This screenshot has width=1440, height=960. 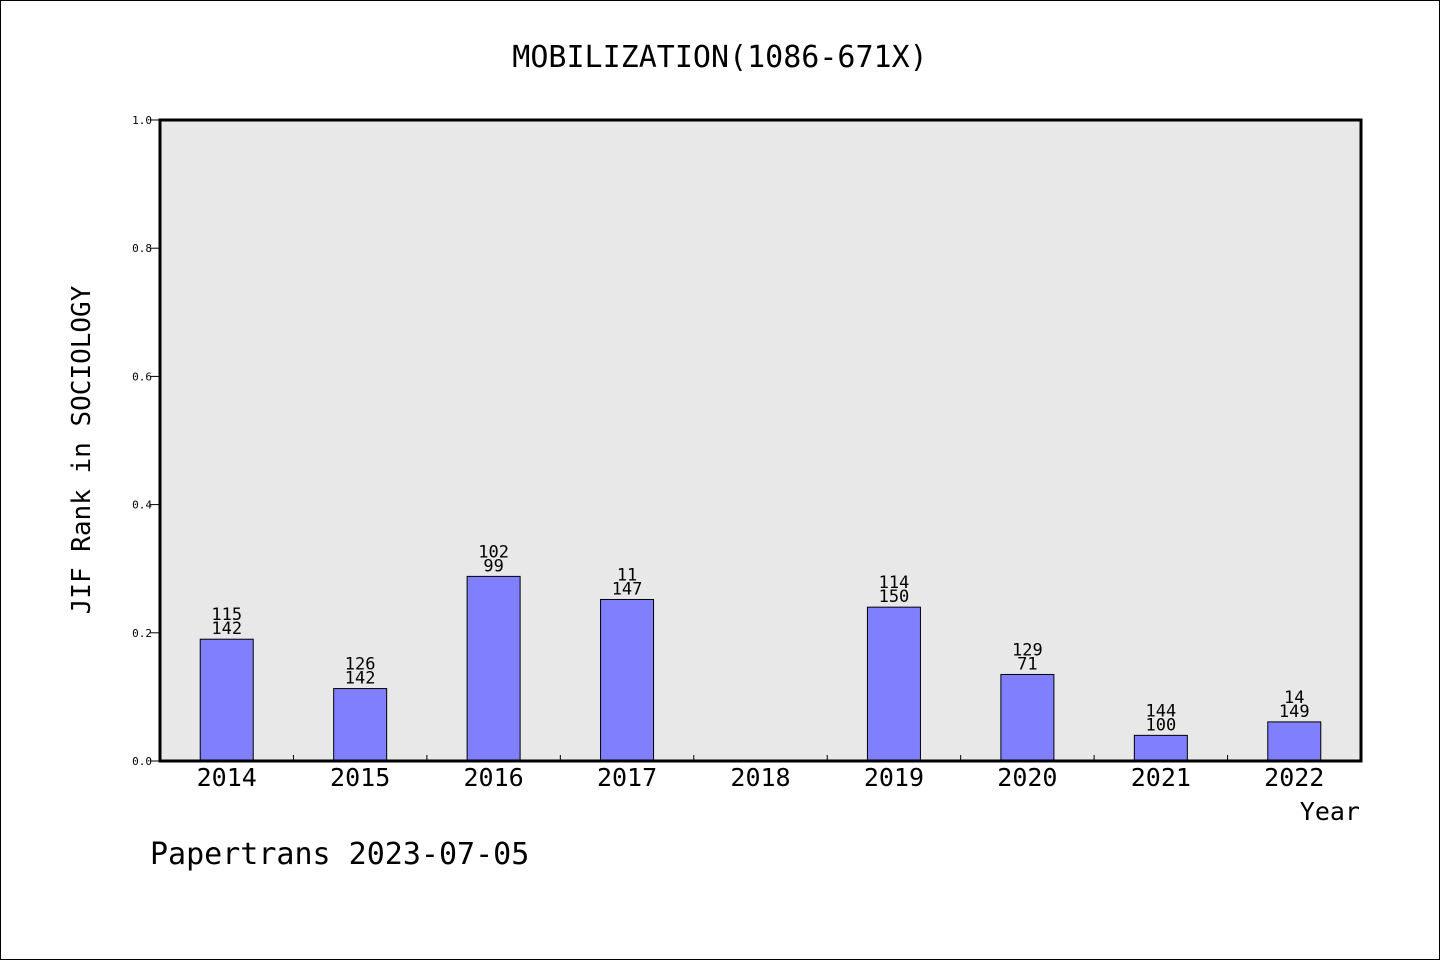 What do you see at coordinates (894, 777) in the screenshot?
I see `x-tick-label: 2019` at bounding box center [894, 777].